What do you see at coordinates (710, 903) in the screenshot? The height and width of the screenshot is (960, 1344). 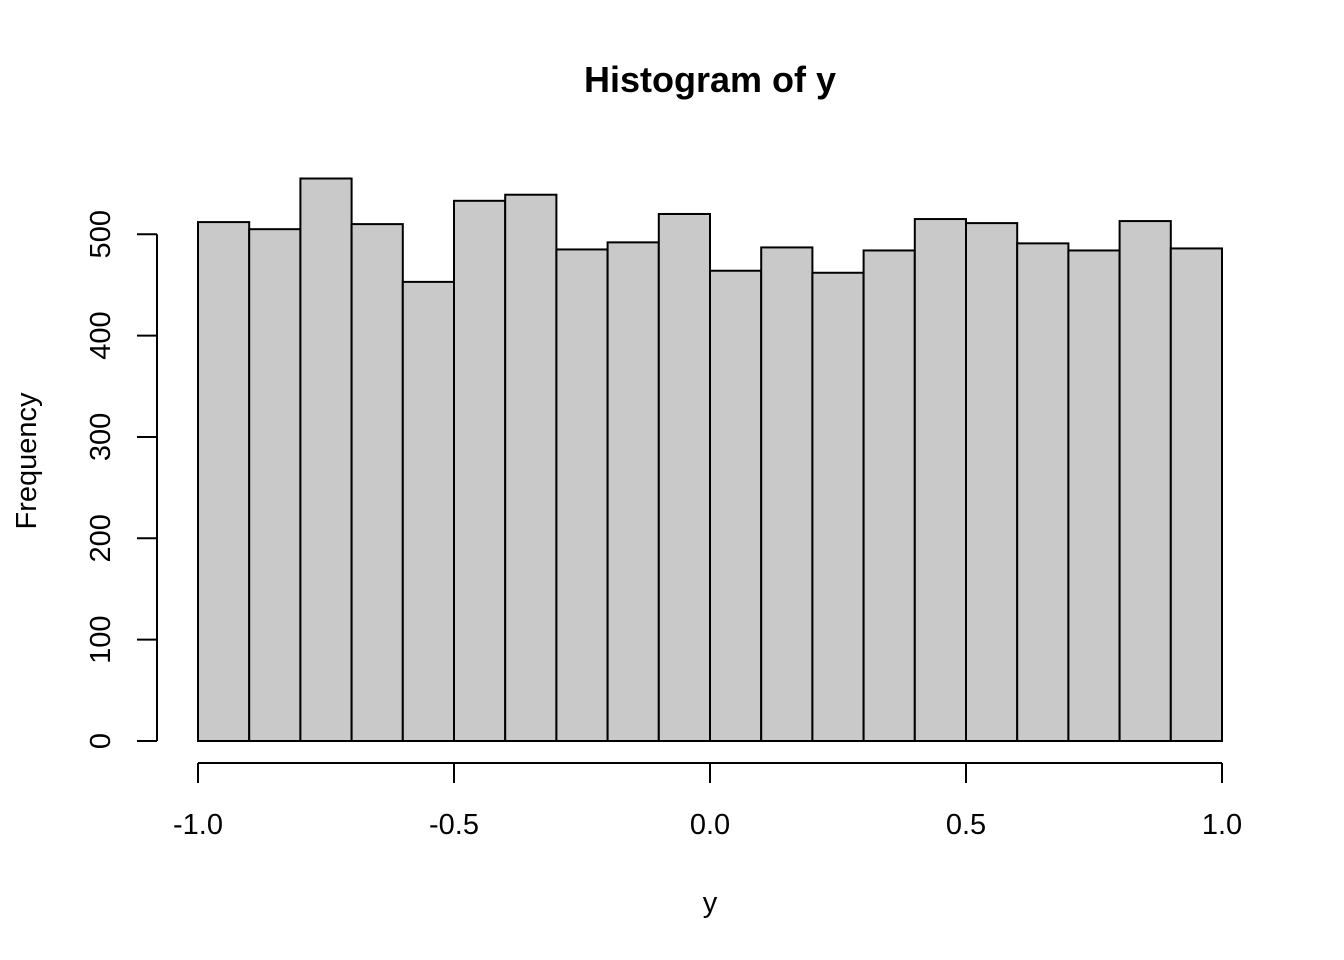 I see `x-axis-label: y` at bounding box center [710, 903].